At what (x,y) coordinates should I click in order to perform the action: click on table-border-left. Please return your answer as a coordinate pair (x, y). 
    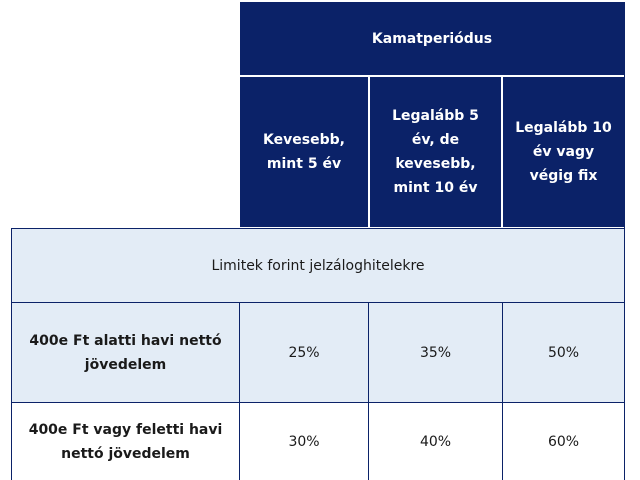
    Looking at the image, I should click on (11, 354).